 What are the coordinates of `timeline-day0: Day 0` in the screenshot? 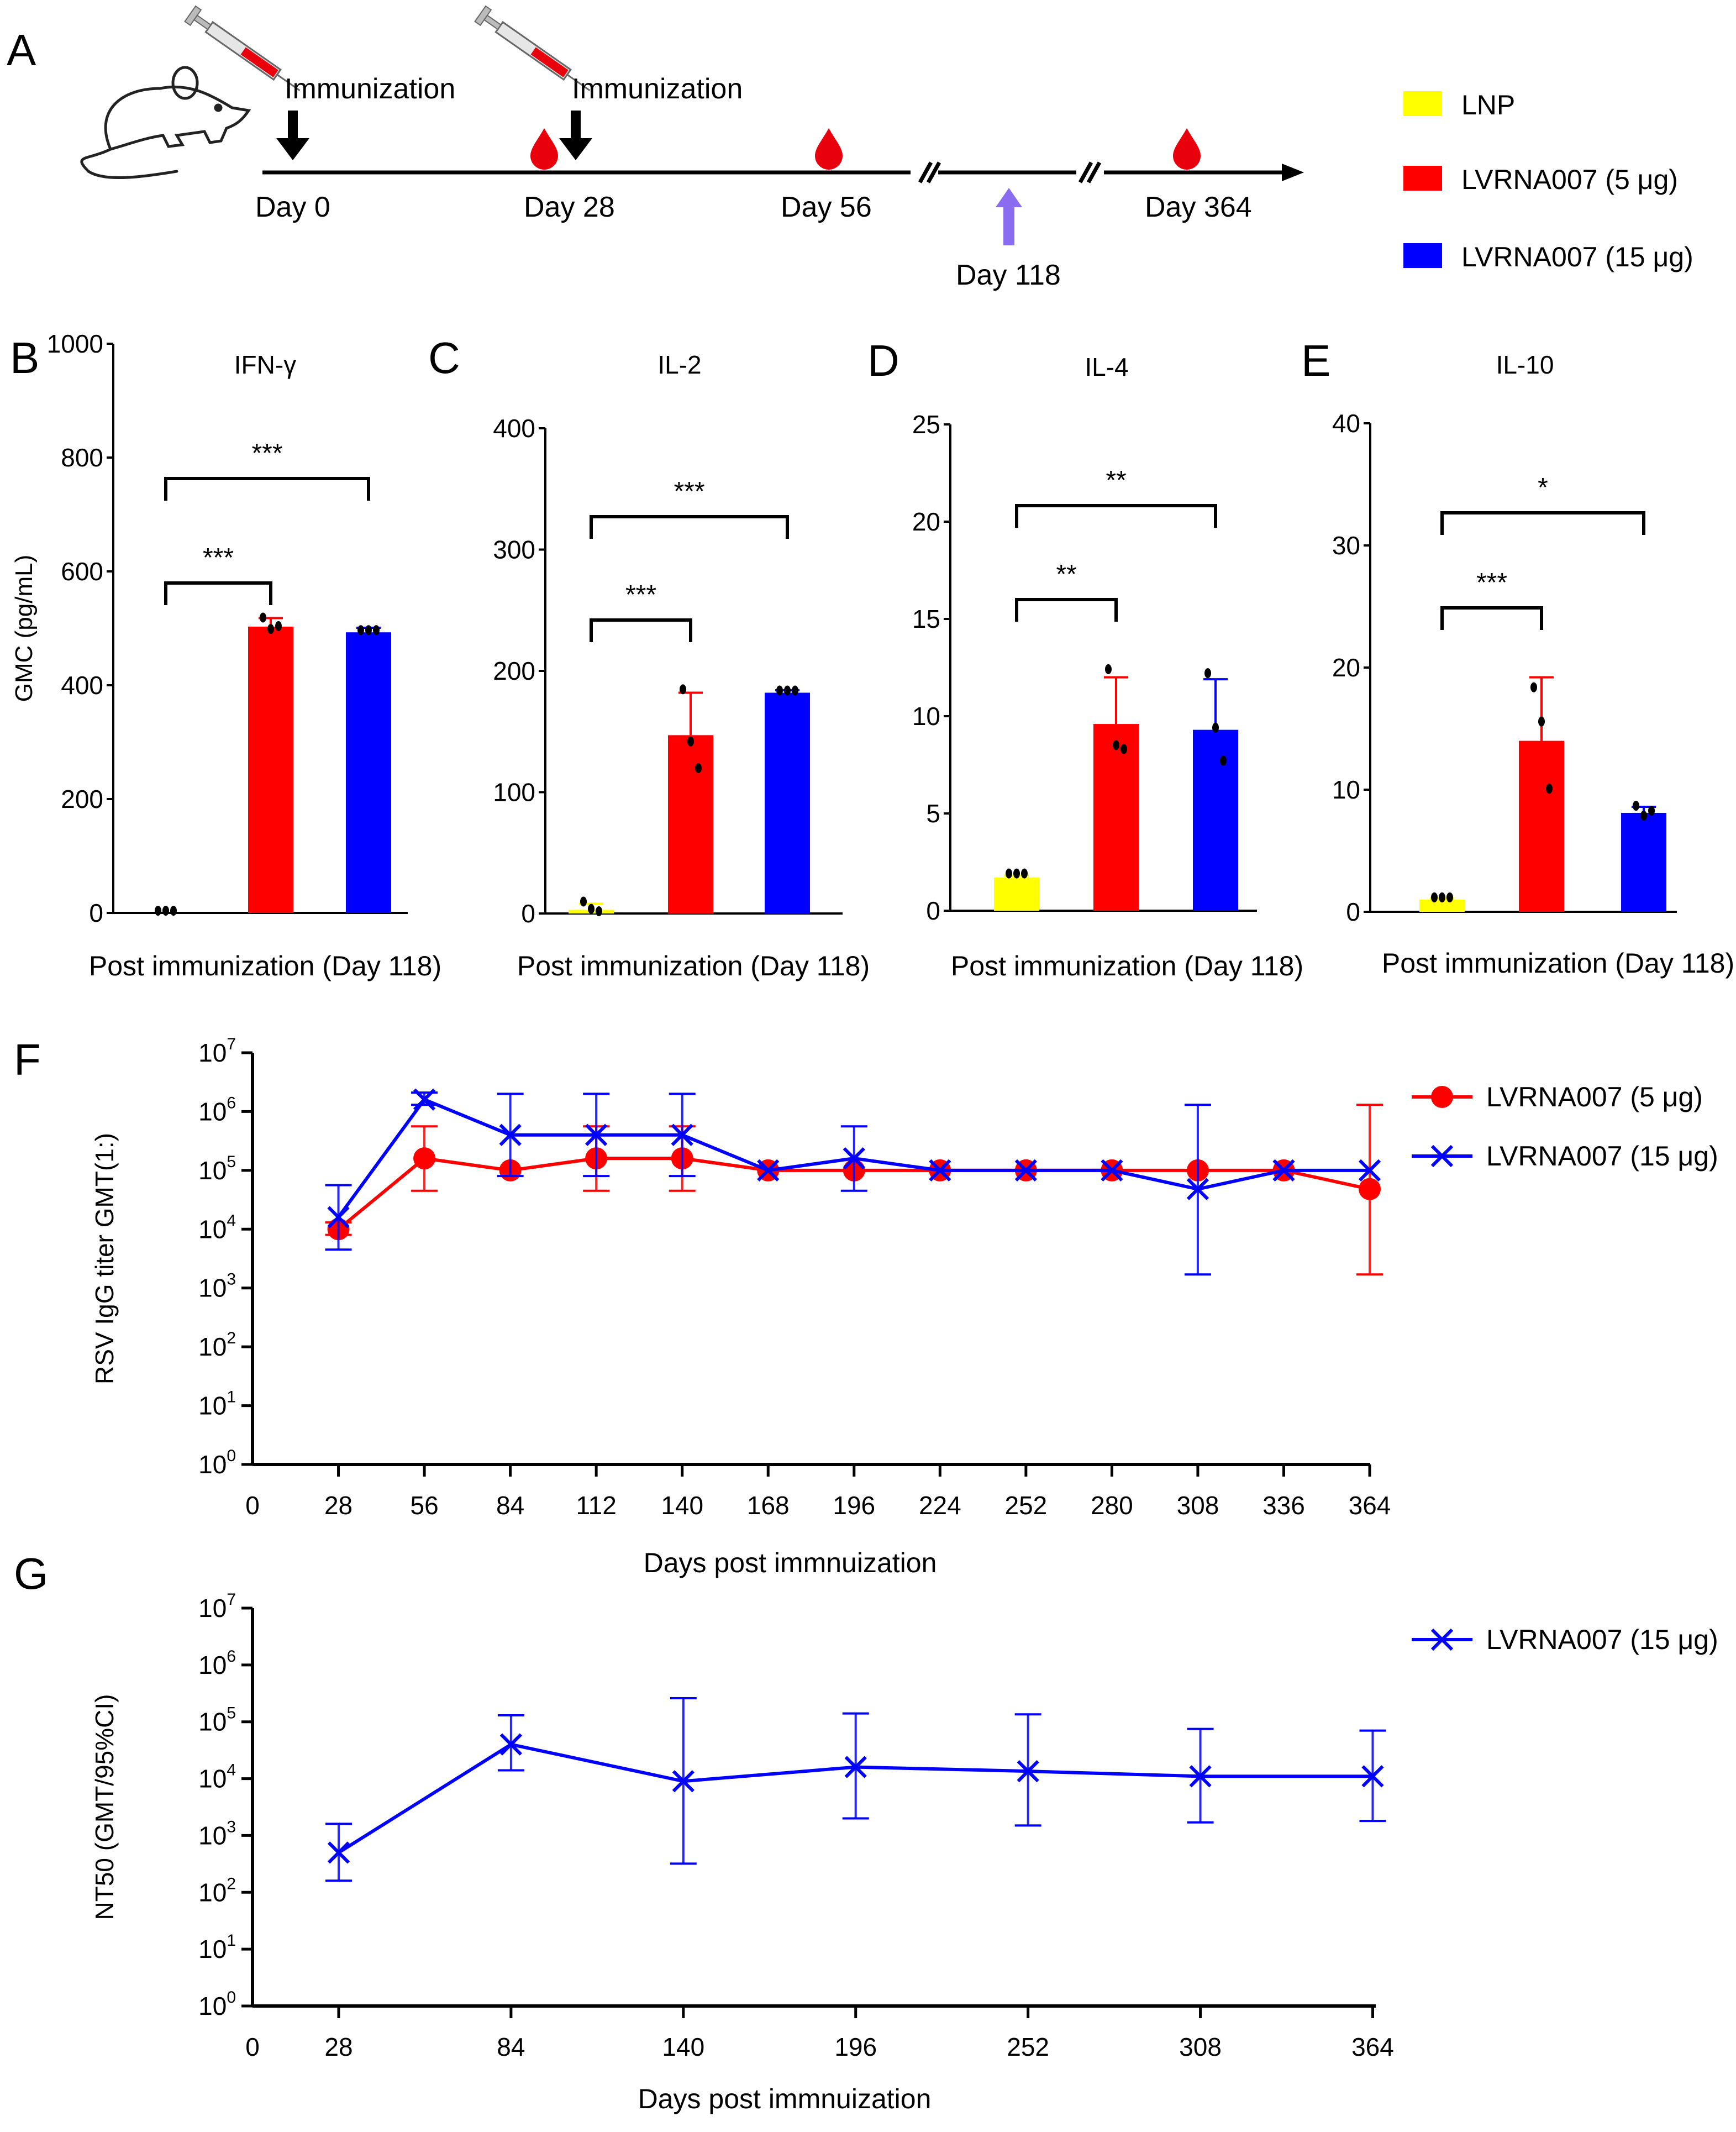 It's located at (292, 207).